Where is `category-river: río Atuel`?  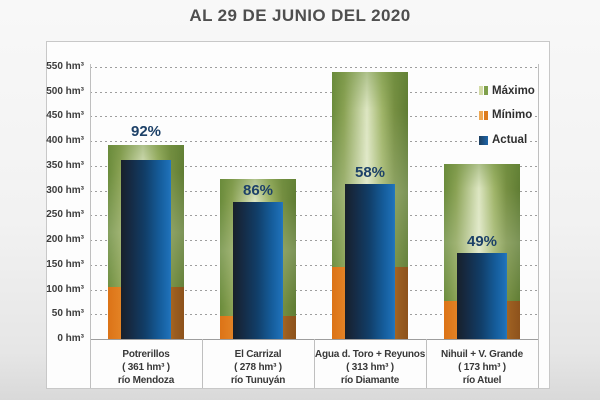 category-river: río Atuel is located at coordinates (482, 380).